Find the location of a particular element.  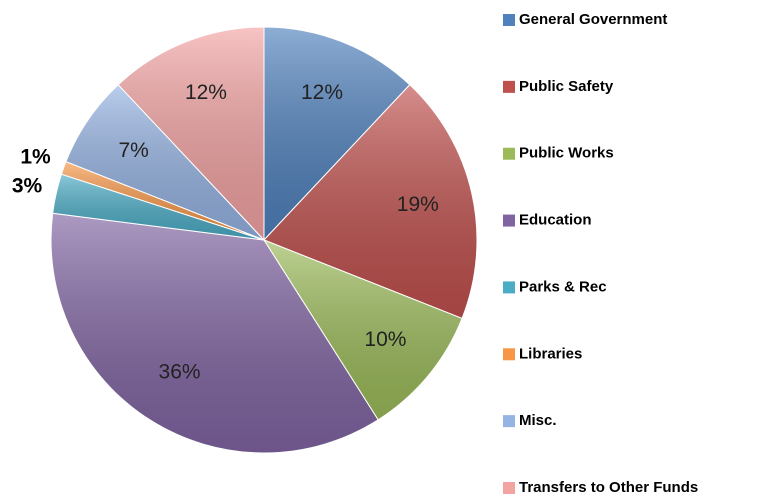

legend-label: Parks & Rec is located at coordinates (563, 286).